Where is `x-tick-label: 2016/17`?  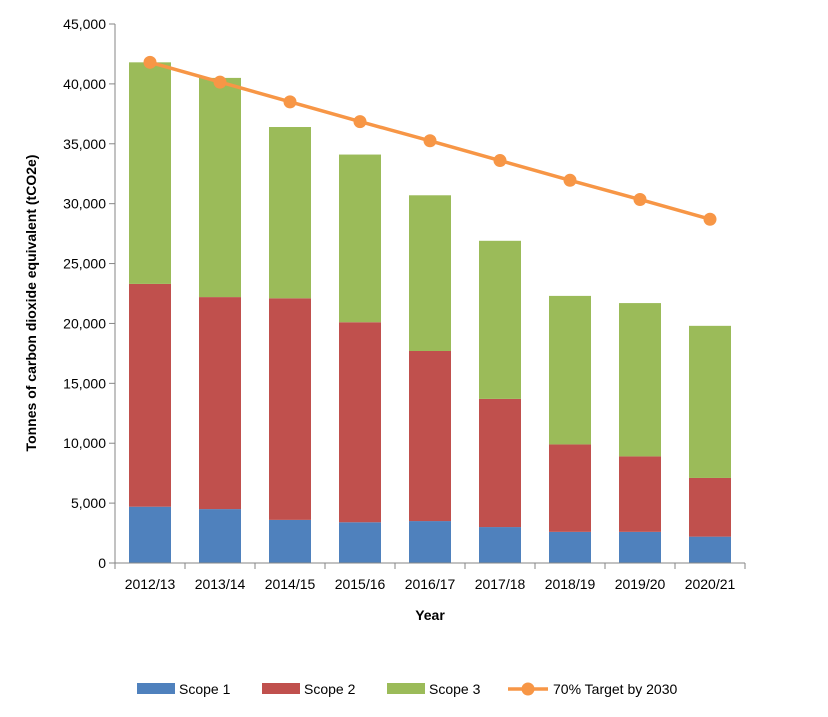 x-tick-label: 2016/17 is located at coordinates (430, 584).